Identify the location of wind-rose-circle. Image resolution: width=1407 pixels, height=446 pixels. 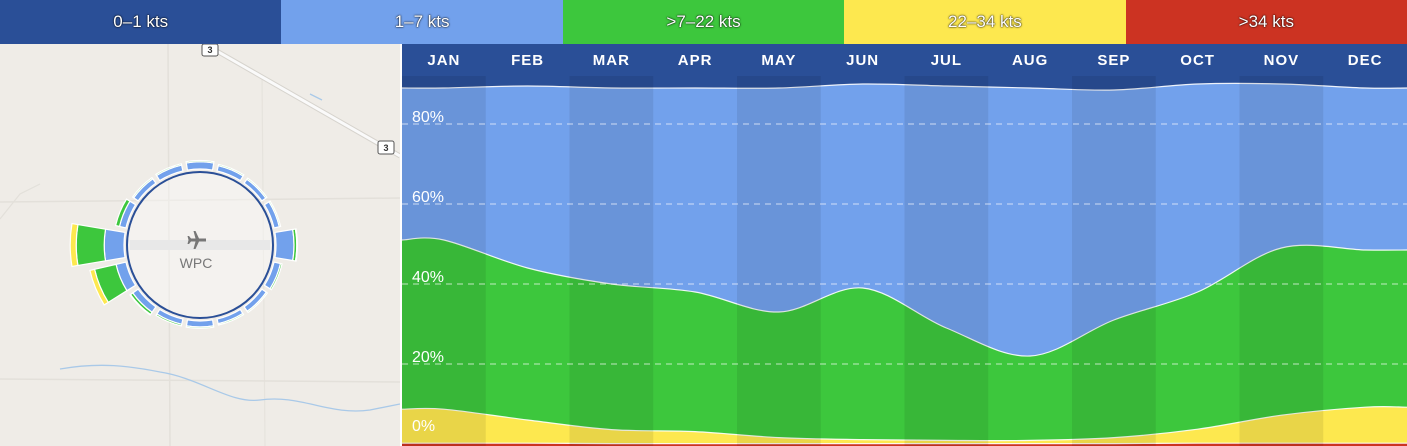
(200, 245).